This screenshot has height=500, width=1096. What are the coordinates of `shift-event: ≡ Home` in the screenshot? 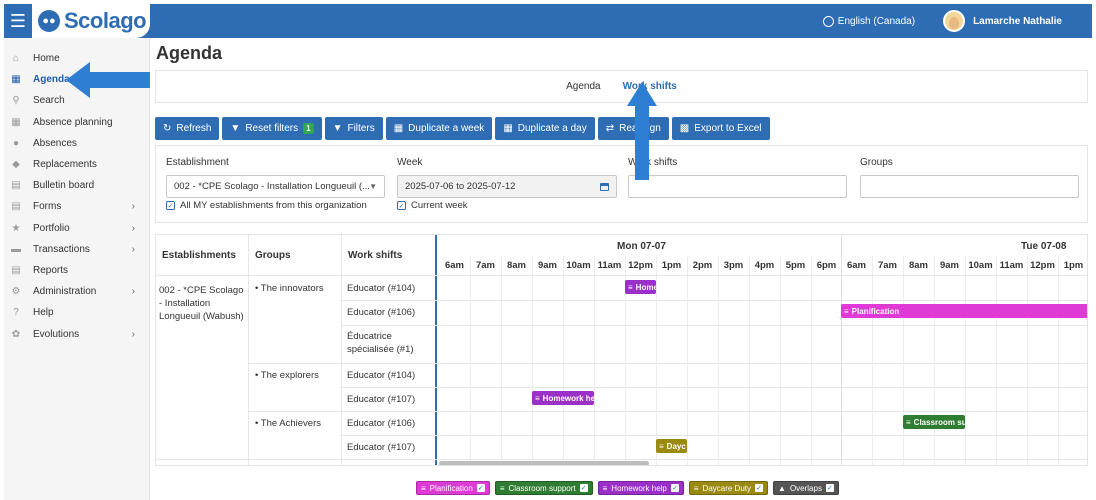 It's located at (640, 287).